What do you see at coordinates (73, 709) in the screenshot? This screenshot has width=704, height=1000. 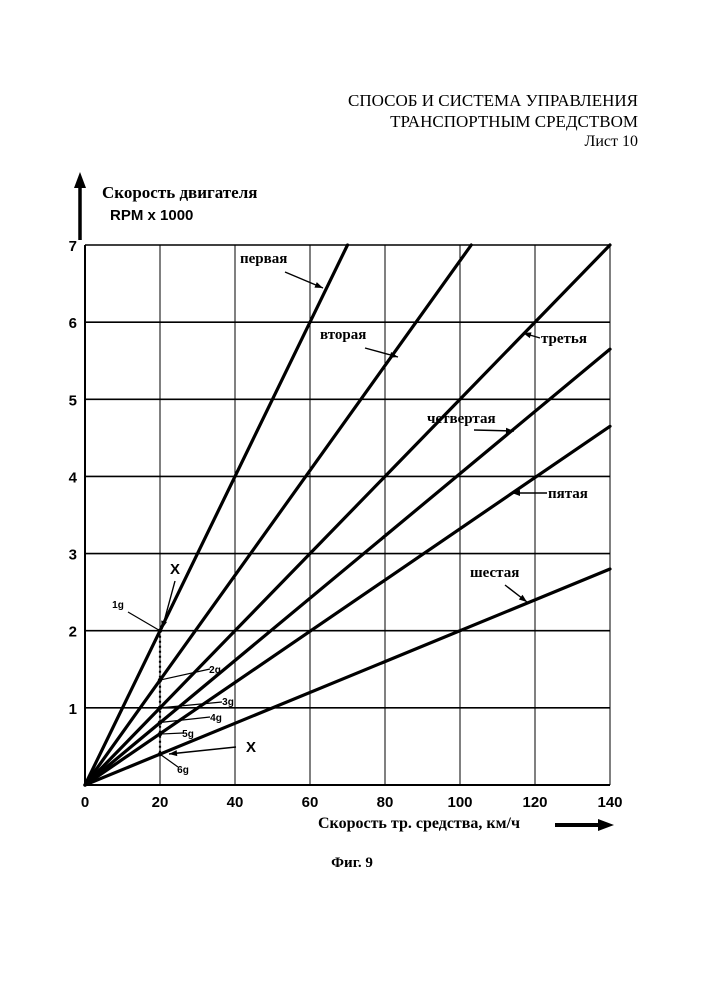 I see `y-tick-label: 1` at bounding box center [73, 709].